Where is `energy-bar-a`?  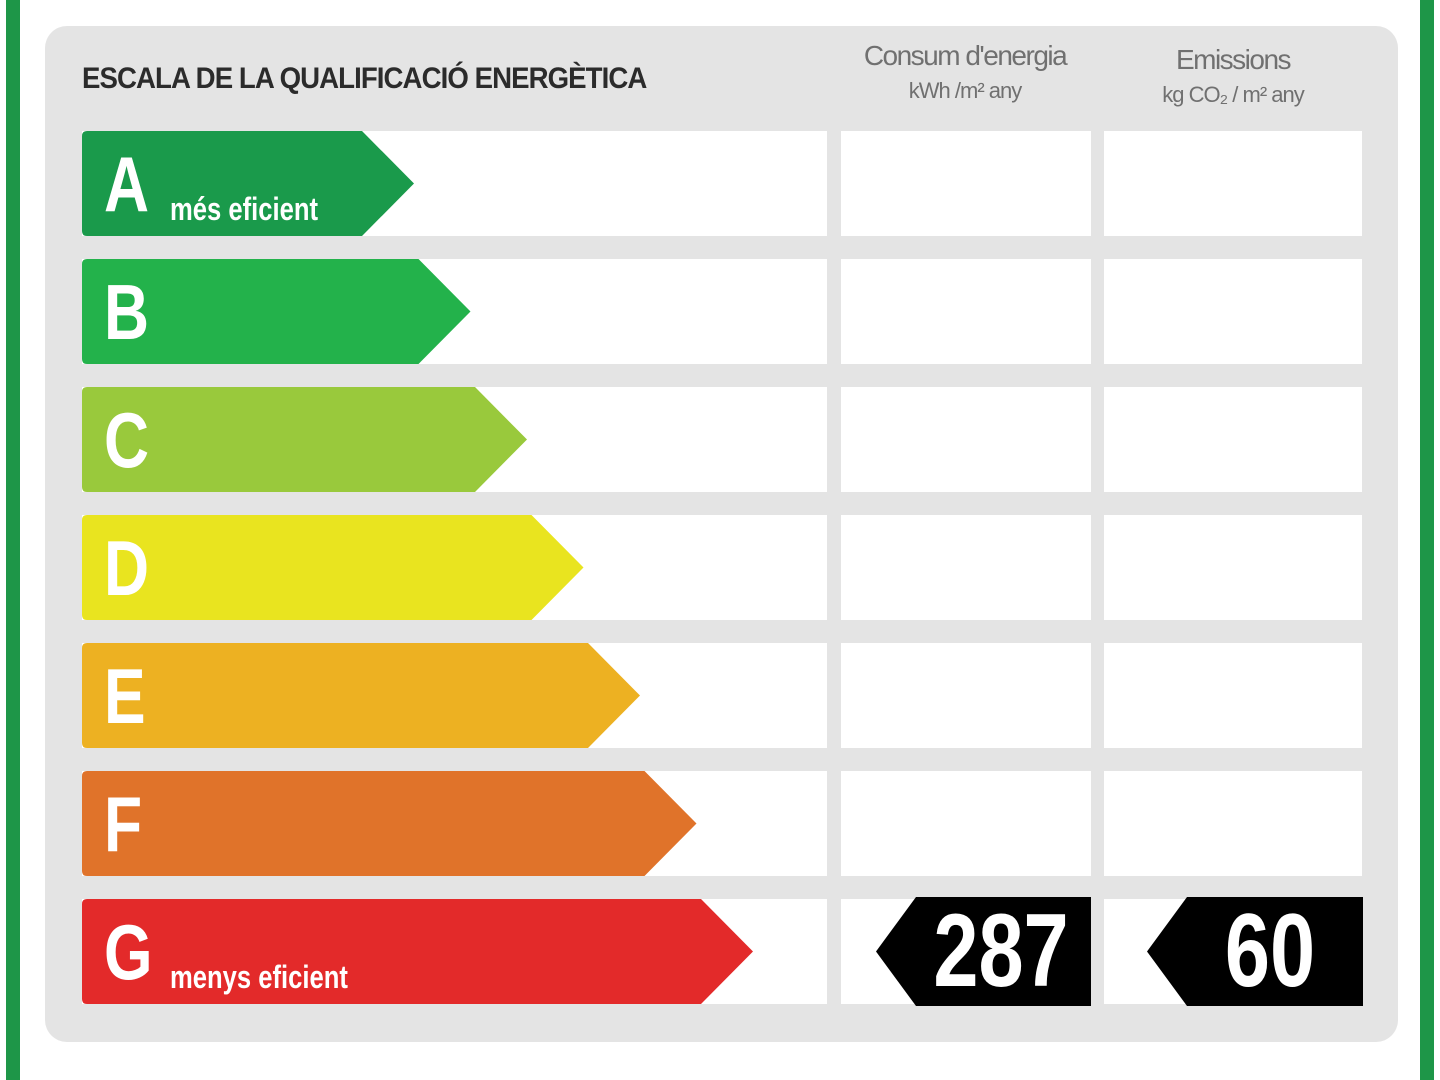
energy-bar-a is located at coordinates (248, 183).